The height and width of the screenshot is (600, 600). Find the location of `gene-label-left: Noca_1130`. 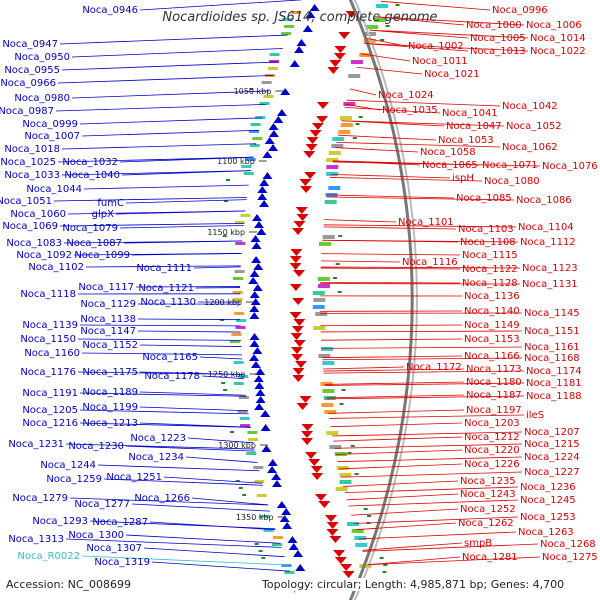

gene-label-left: Noca_1130 is located at coordinates (168, 302).